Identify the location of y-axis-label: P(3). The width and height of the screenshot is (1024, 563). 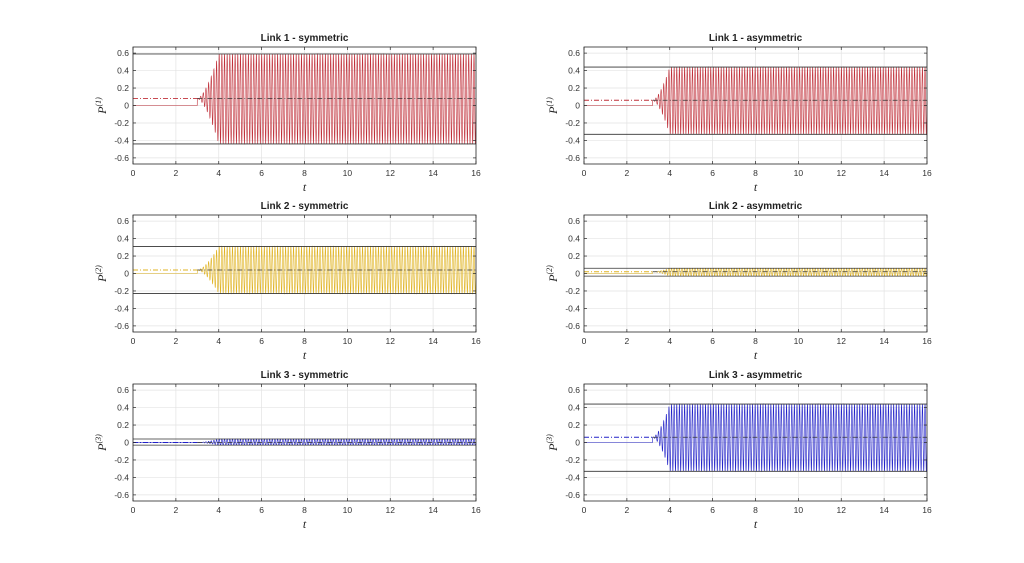
(552, 443).